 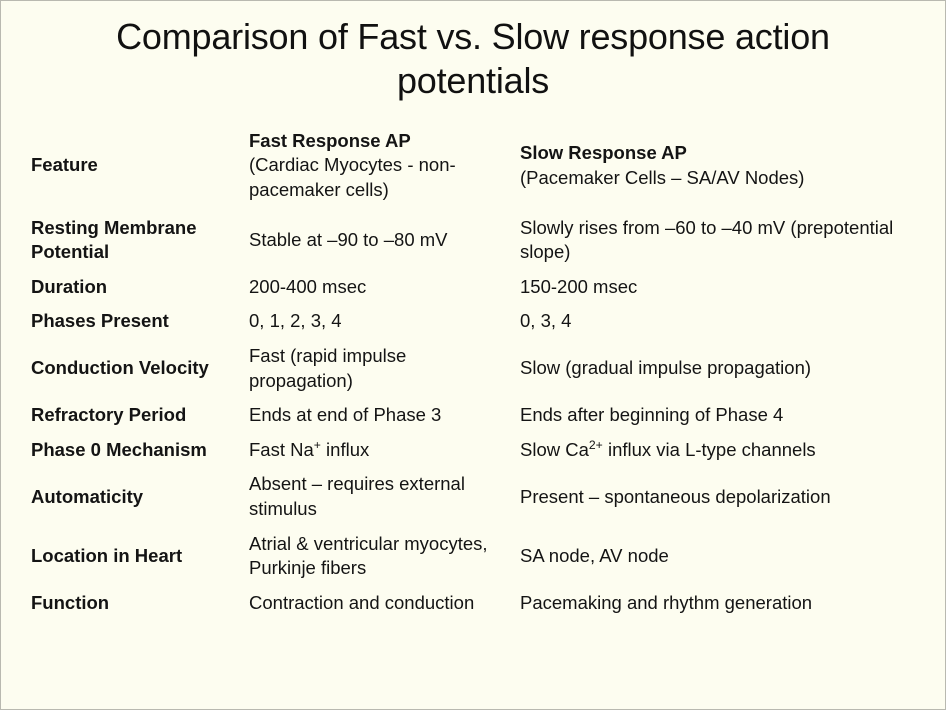 I want to click on header-slow-title: Slow Response AP, so click(x=603, y=153).